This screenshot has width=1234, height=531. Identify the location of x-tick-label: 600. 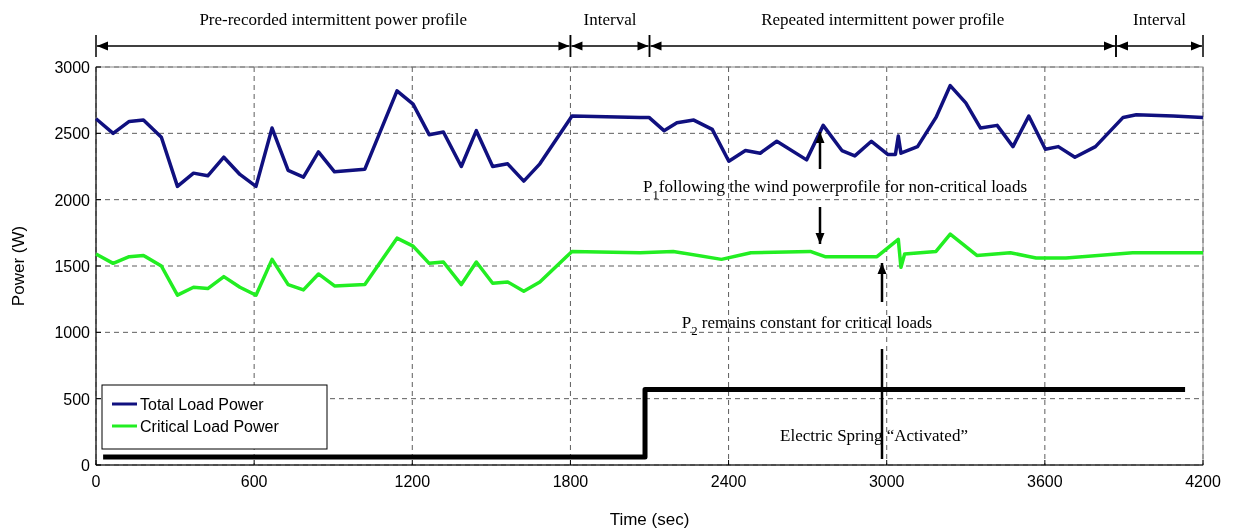
(254, 481).